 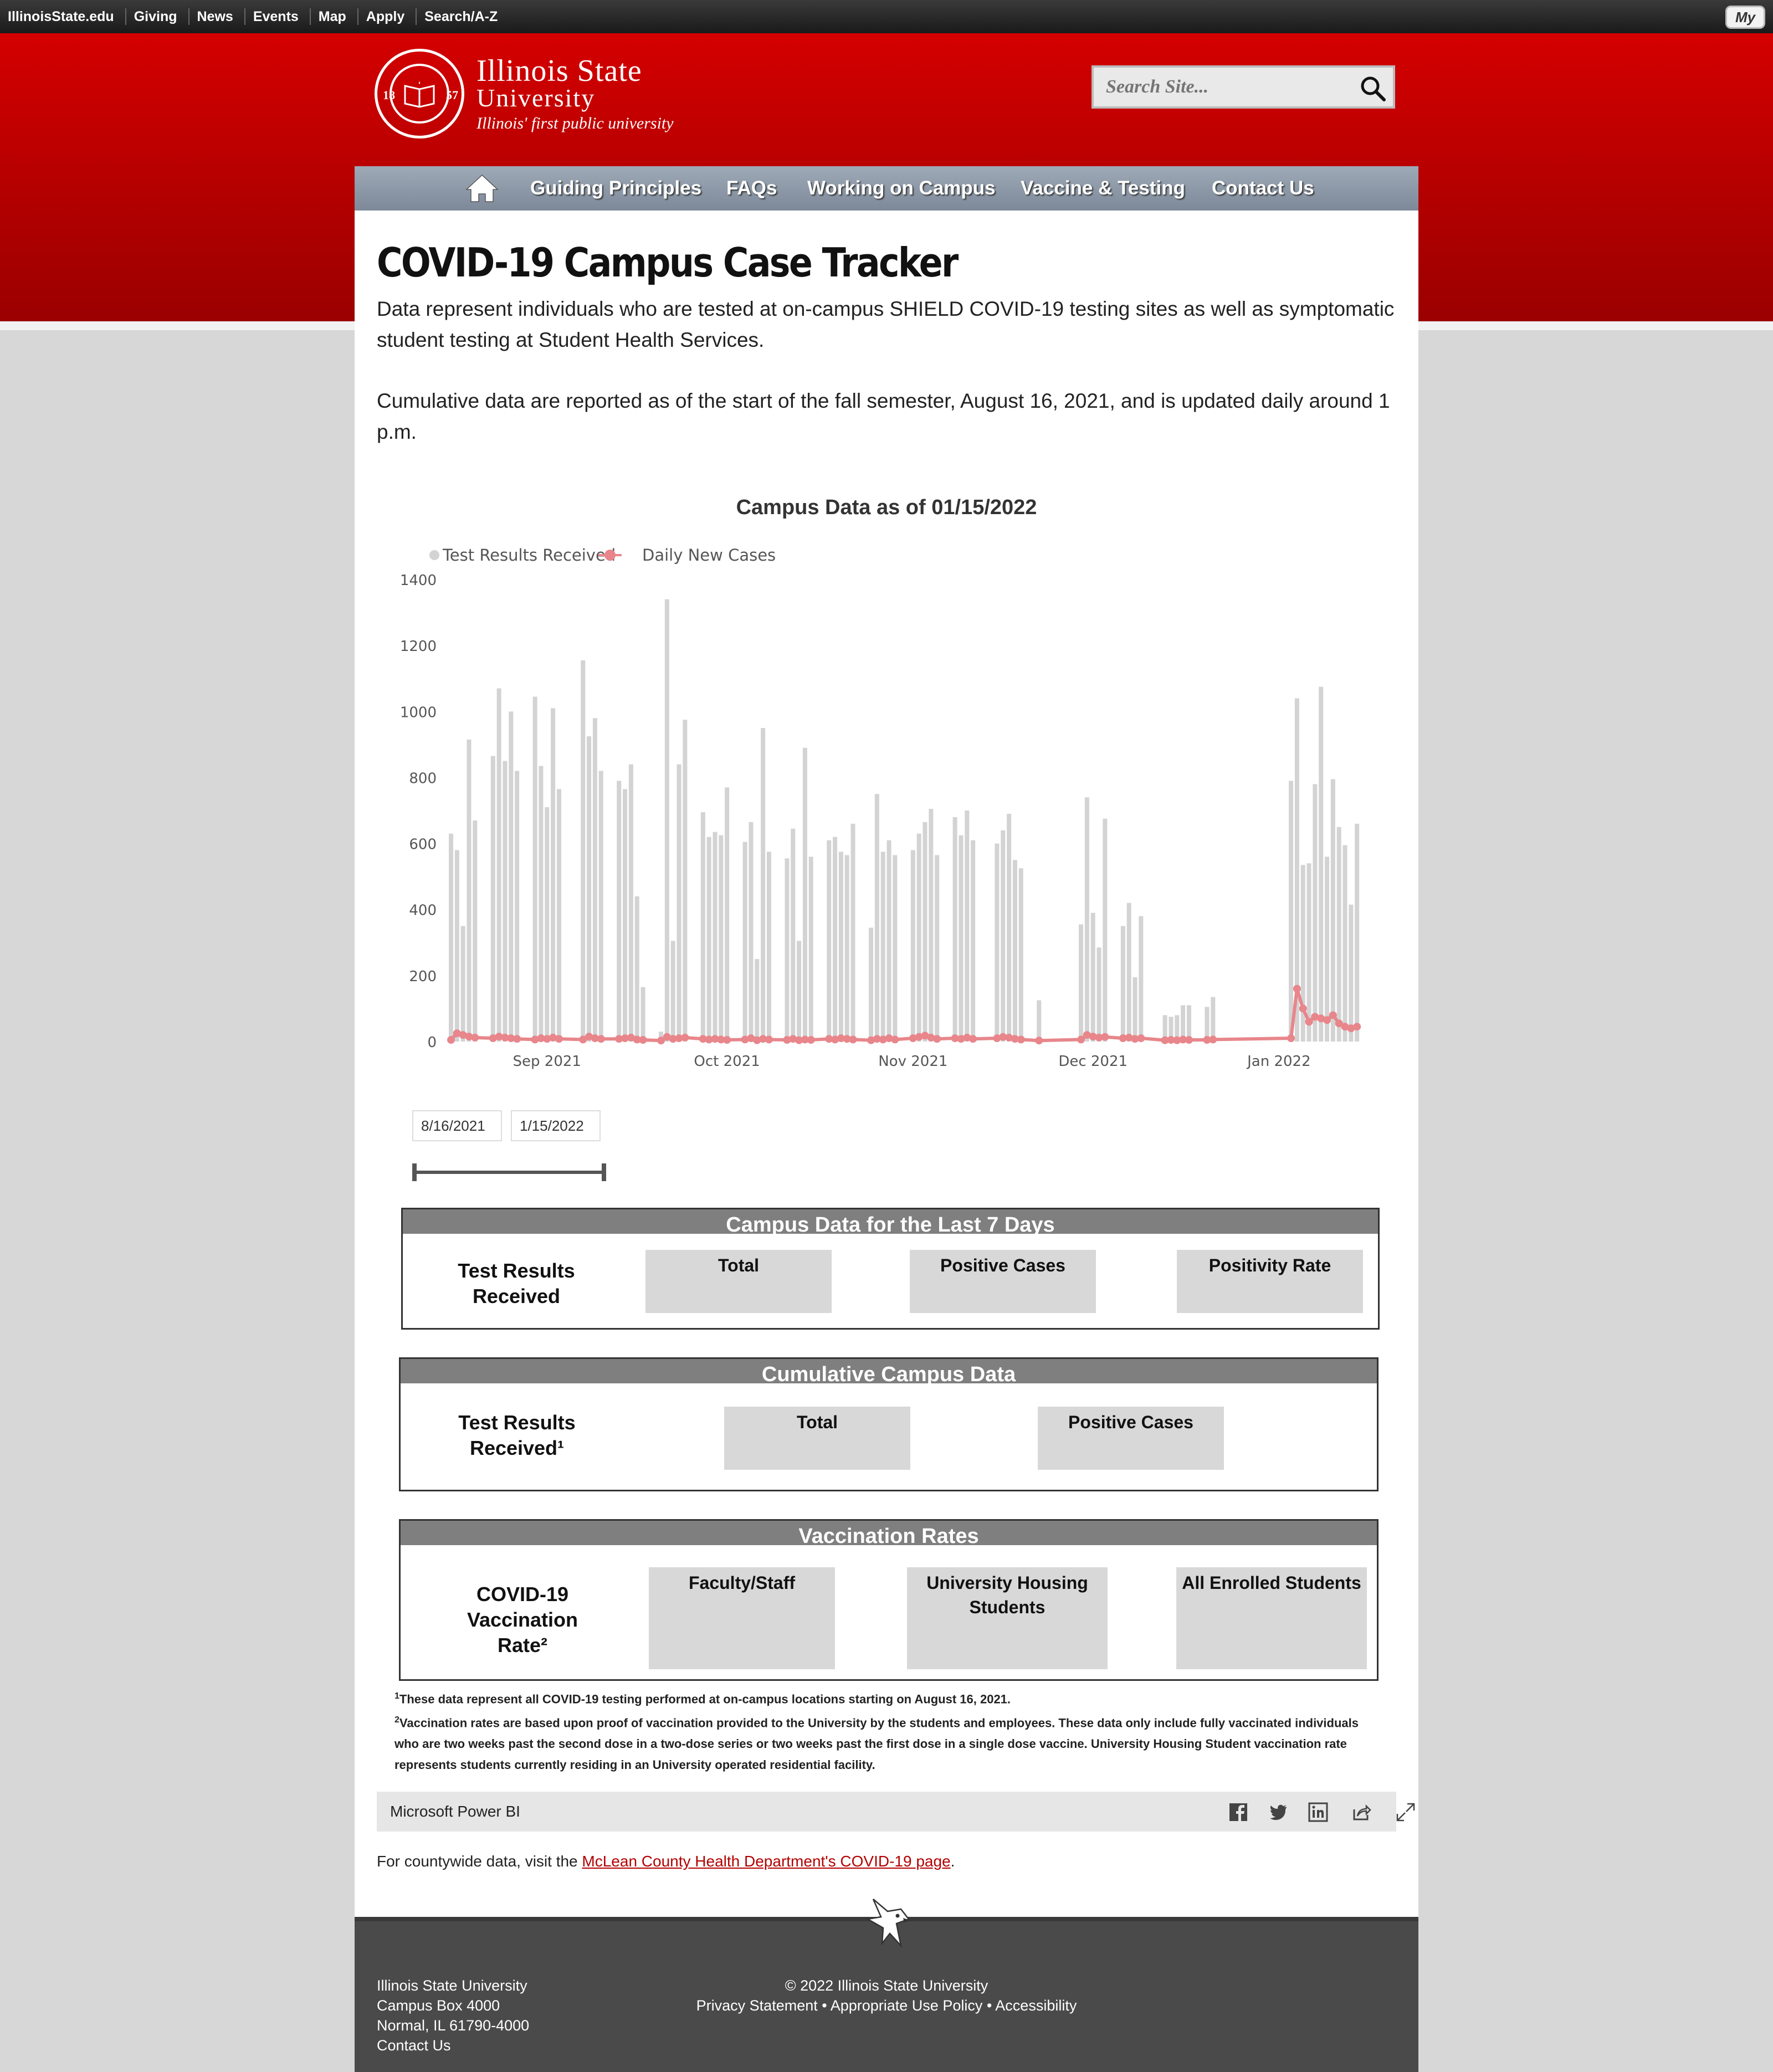 What do you see at coordinates (1238, 1812) in the screenshot?
I see `facebook-icon` at bounding box center [1238, 1812].